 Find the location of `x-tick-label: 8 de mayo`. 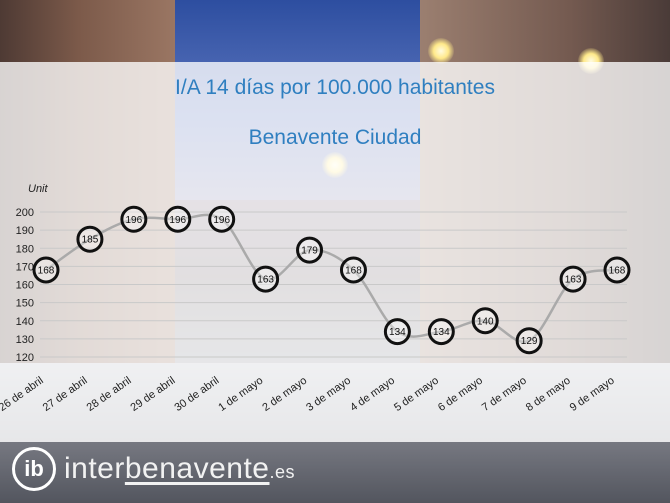

x-tick-label: 8 de mayo is located at coordinates (548, 394).